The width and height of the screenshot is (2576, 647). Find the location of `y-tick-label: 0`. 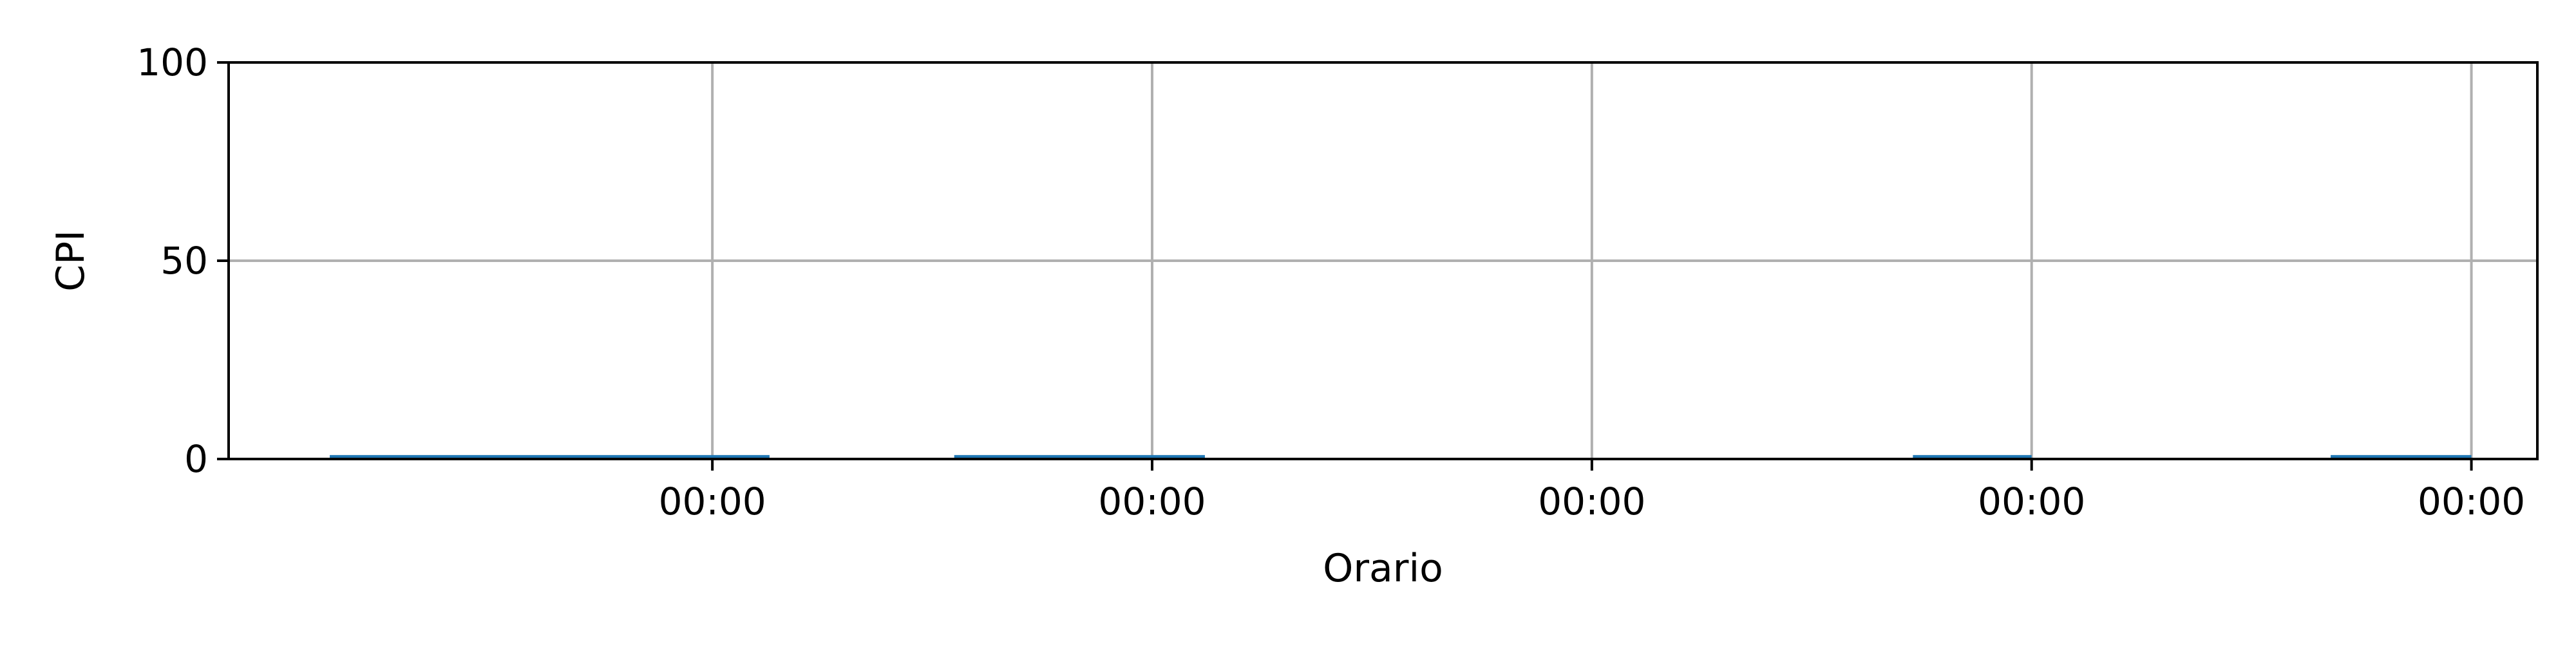

y-tick-label: 0 is located at coordinates (196, 459).